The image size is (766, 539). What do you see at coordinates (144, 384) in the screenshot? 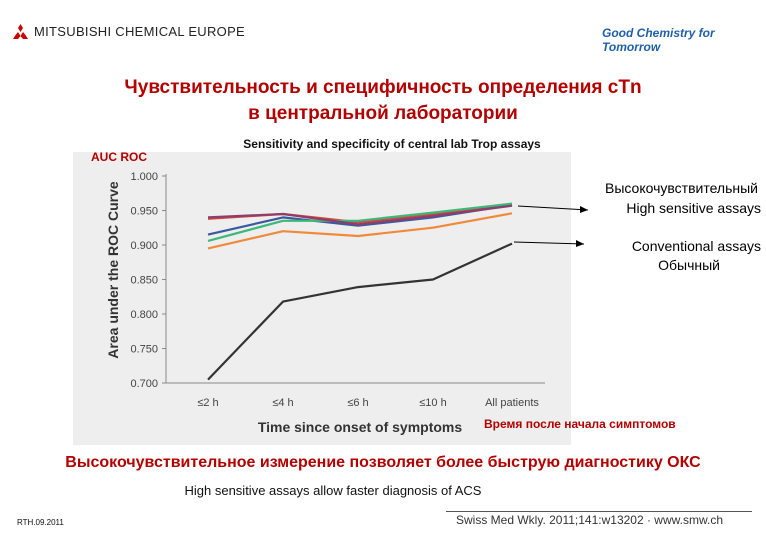
I see `y-tick-label: 0.700` at bounding box center [144, 384].